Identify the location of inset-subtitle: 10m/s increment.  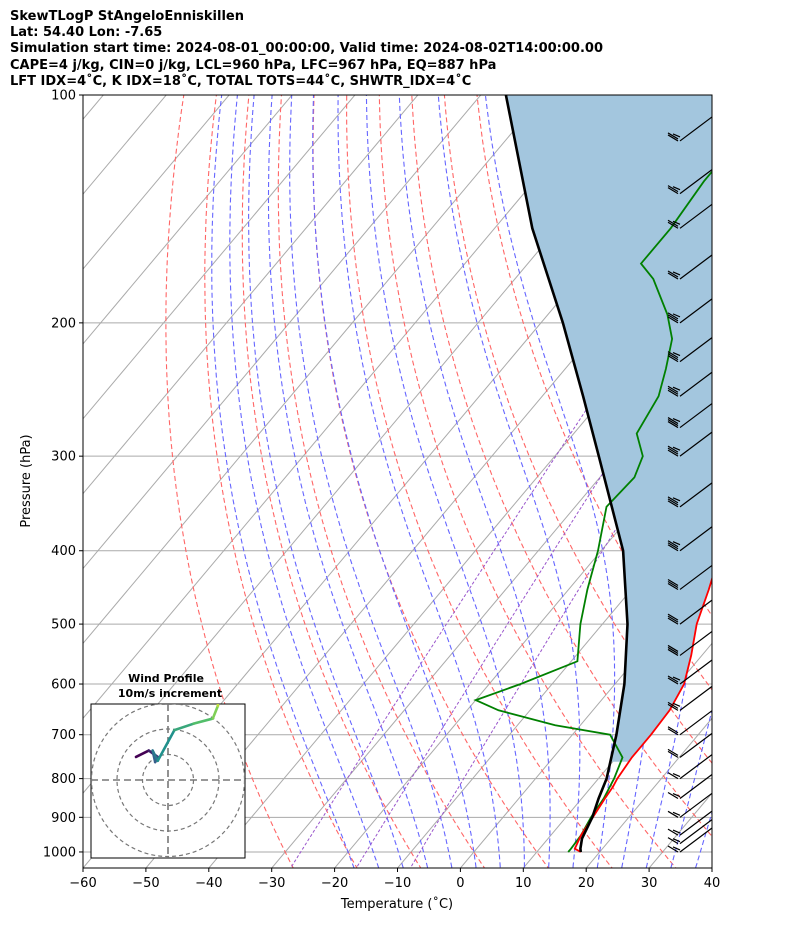
(170, 693).